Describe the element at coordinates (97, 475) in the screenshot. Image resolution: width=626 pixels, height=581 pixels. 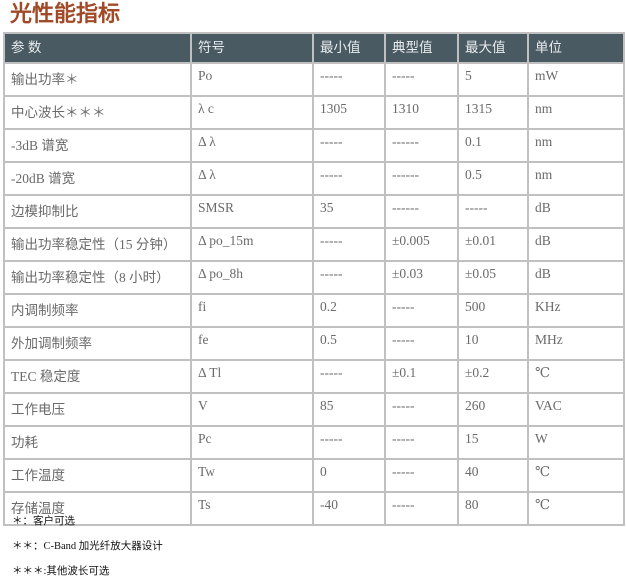
I see `table-cell: 工作温度` at that location.